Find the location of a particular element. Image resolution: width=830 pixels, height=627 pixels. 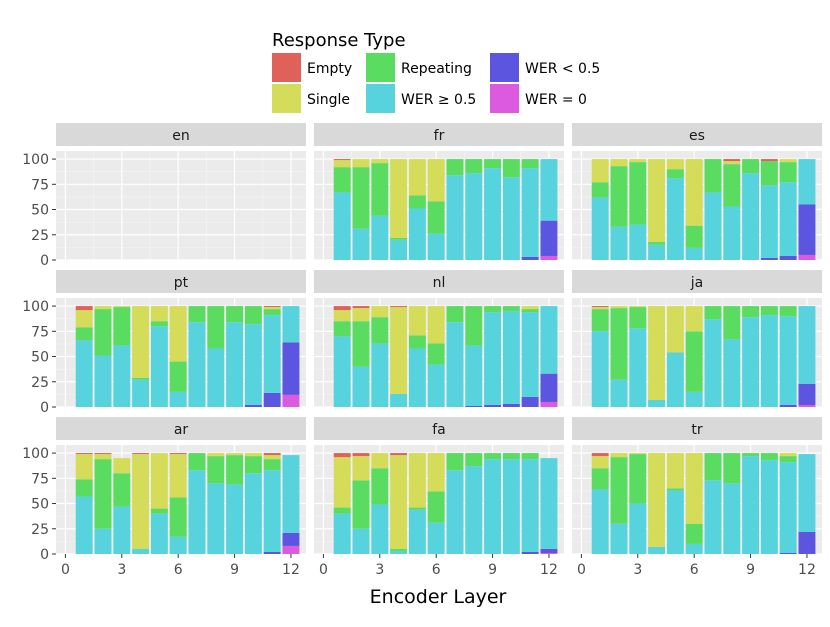

bar-segment-ja-layer2-single is located at coordinates (619, 307).